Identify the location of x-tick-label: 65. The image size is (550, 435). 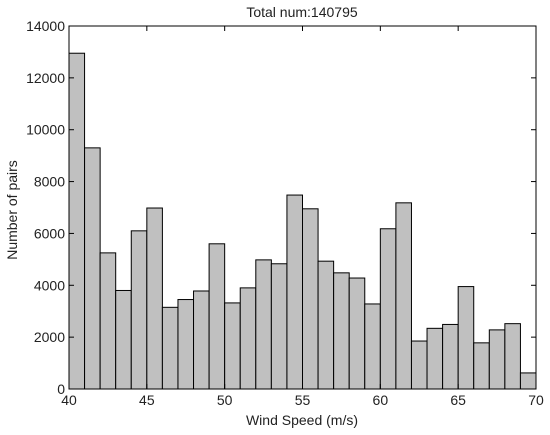
(458, 400).